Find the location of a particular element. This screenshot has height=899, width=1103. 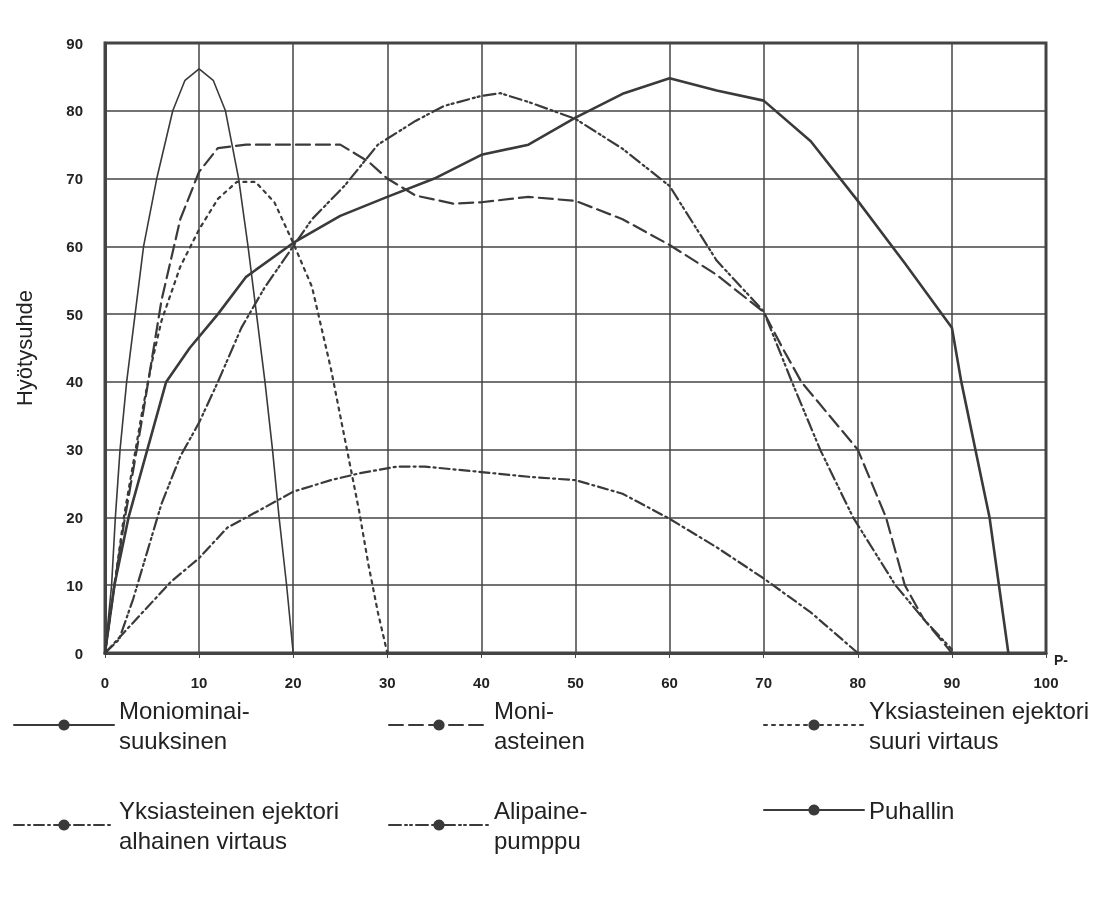

x-tick-label: 50 is located at coordinates (575, 682).